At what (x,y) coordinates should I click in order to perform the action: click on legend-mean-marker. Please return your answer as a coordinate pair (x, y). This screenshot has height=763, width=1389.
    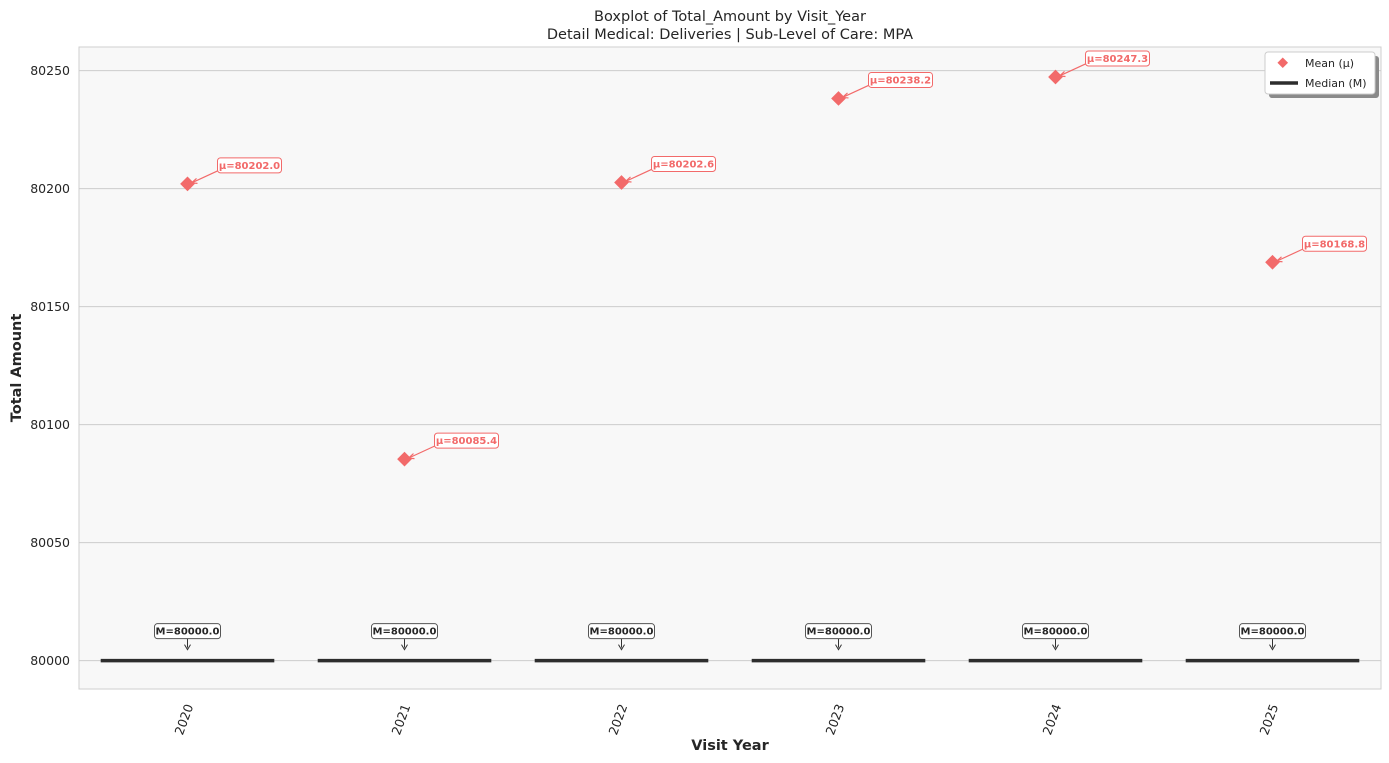
    Looking at the image, I should click on (1283, 63).